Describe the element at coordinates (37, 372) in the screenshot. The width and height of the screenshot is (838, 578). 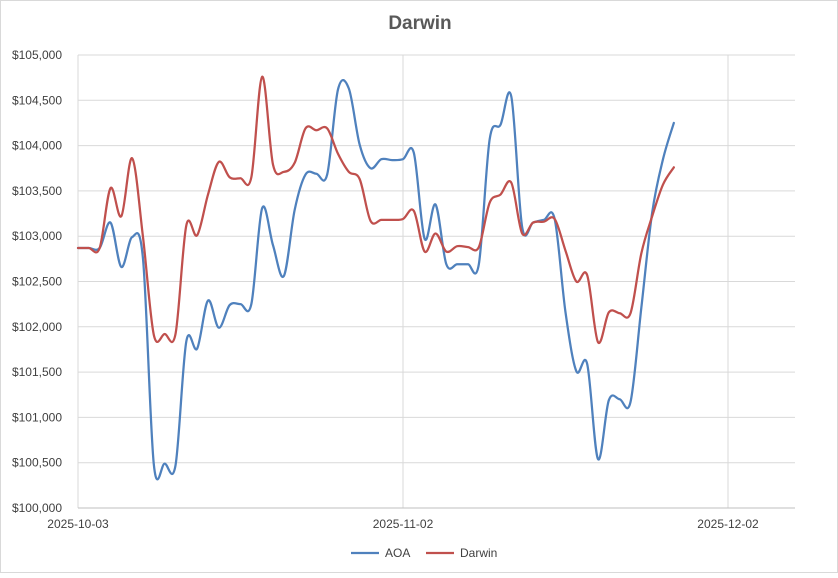
I see `y-tick-label: $101,500` at that location.